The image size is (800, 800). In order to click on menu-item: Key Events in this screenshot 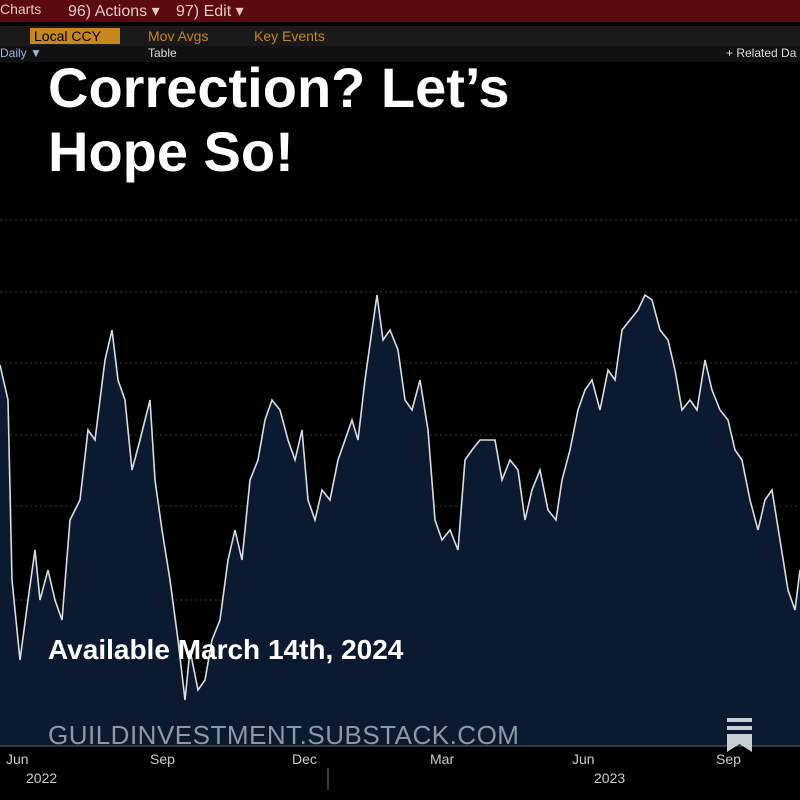, I will do `click(289, 36)`.